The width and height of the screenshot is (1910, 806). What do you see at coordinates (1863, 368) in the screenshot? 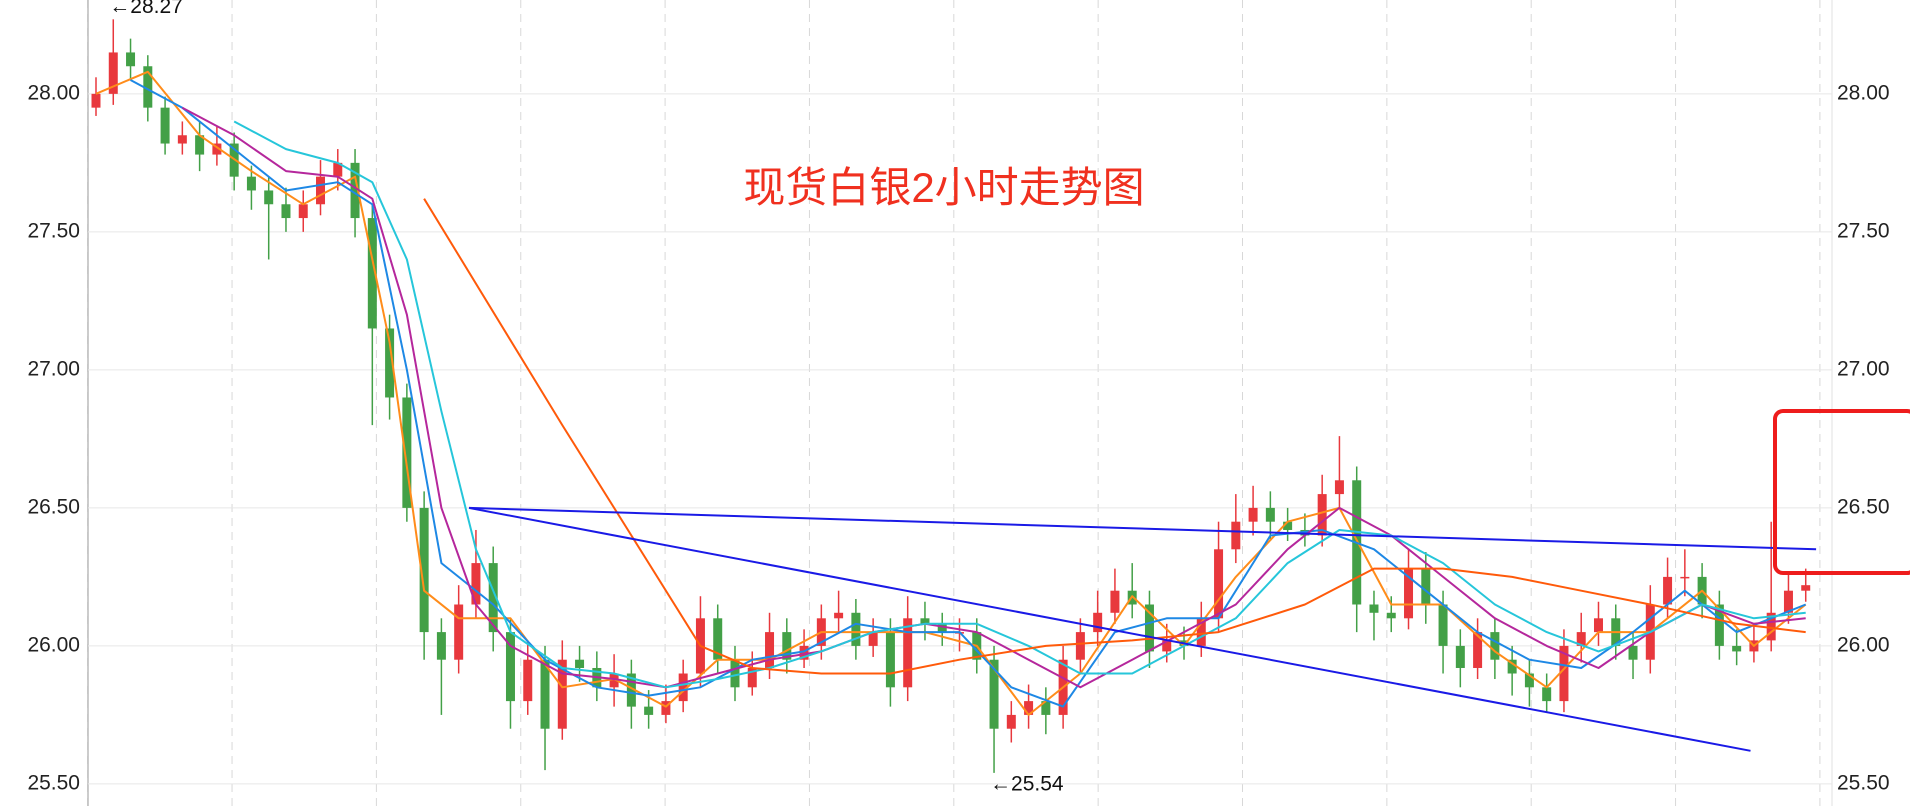
I see `y2-tick-label: 27.00` at bounding box center [1863, 368].